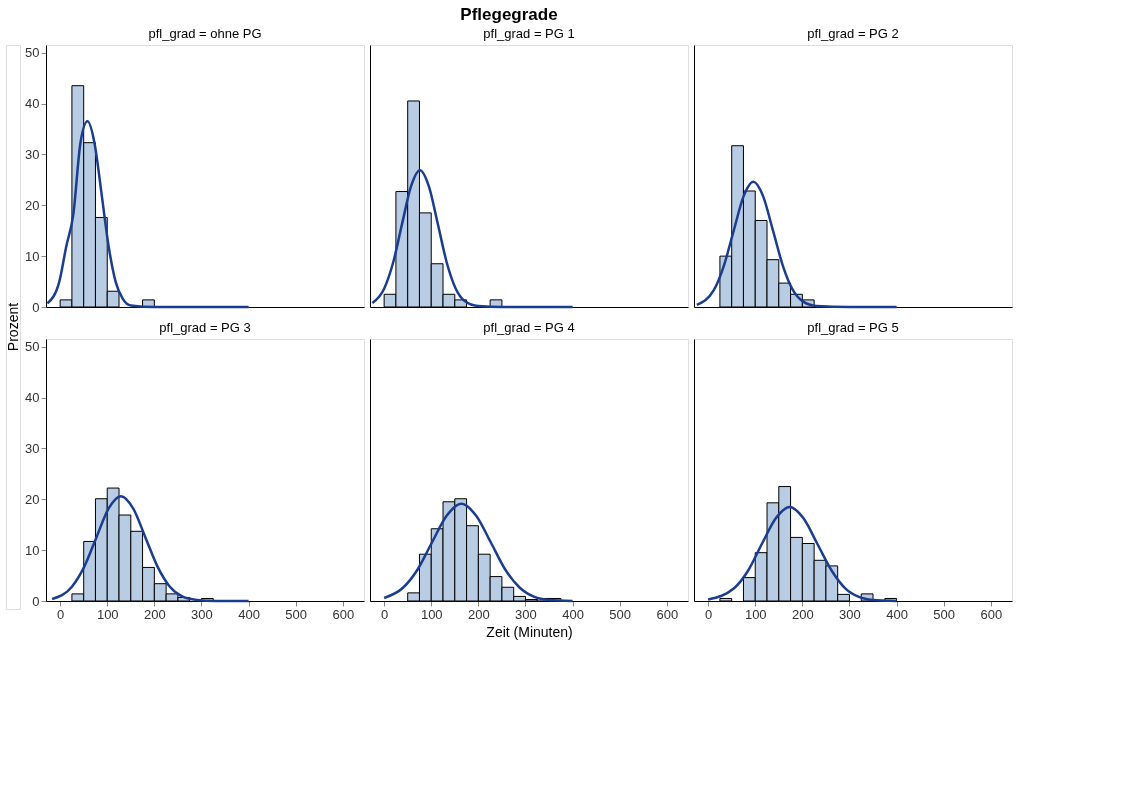 The image size is (1135, 796). What do you see at coordinates (529, 327) in the screenshot?
I see `chart-subtitle: pfl_grad = PG 4` at bounding box center [529, 327].